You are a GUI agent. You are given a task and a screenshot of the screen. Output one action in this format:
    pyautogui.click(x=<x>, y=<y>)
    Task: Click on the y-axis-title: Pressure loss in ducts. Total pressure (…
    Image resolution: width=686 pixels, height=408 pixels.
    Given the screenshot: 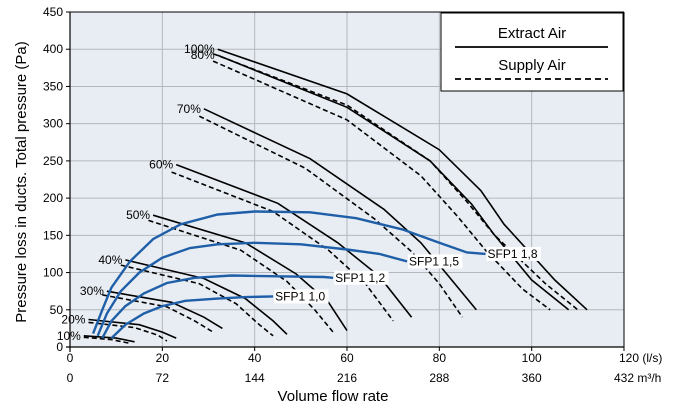 What is the action you would take?
    pyautogui.click(x=21, y=182)
    